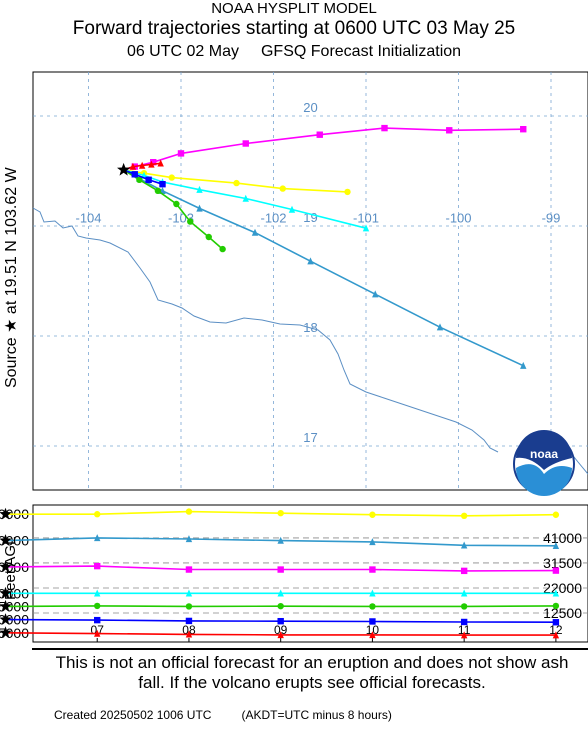  Describe the element at coordinates (544, 454) in the screenshot. I see `logo-text: noaa` at that location.